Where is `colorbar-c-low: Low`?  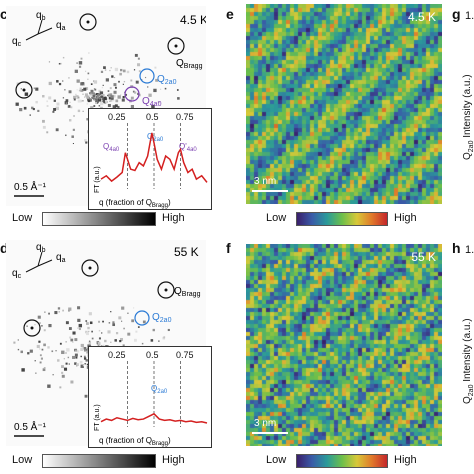
colorbar-c-low: Low is located at coordinates (22, 218).